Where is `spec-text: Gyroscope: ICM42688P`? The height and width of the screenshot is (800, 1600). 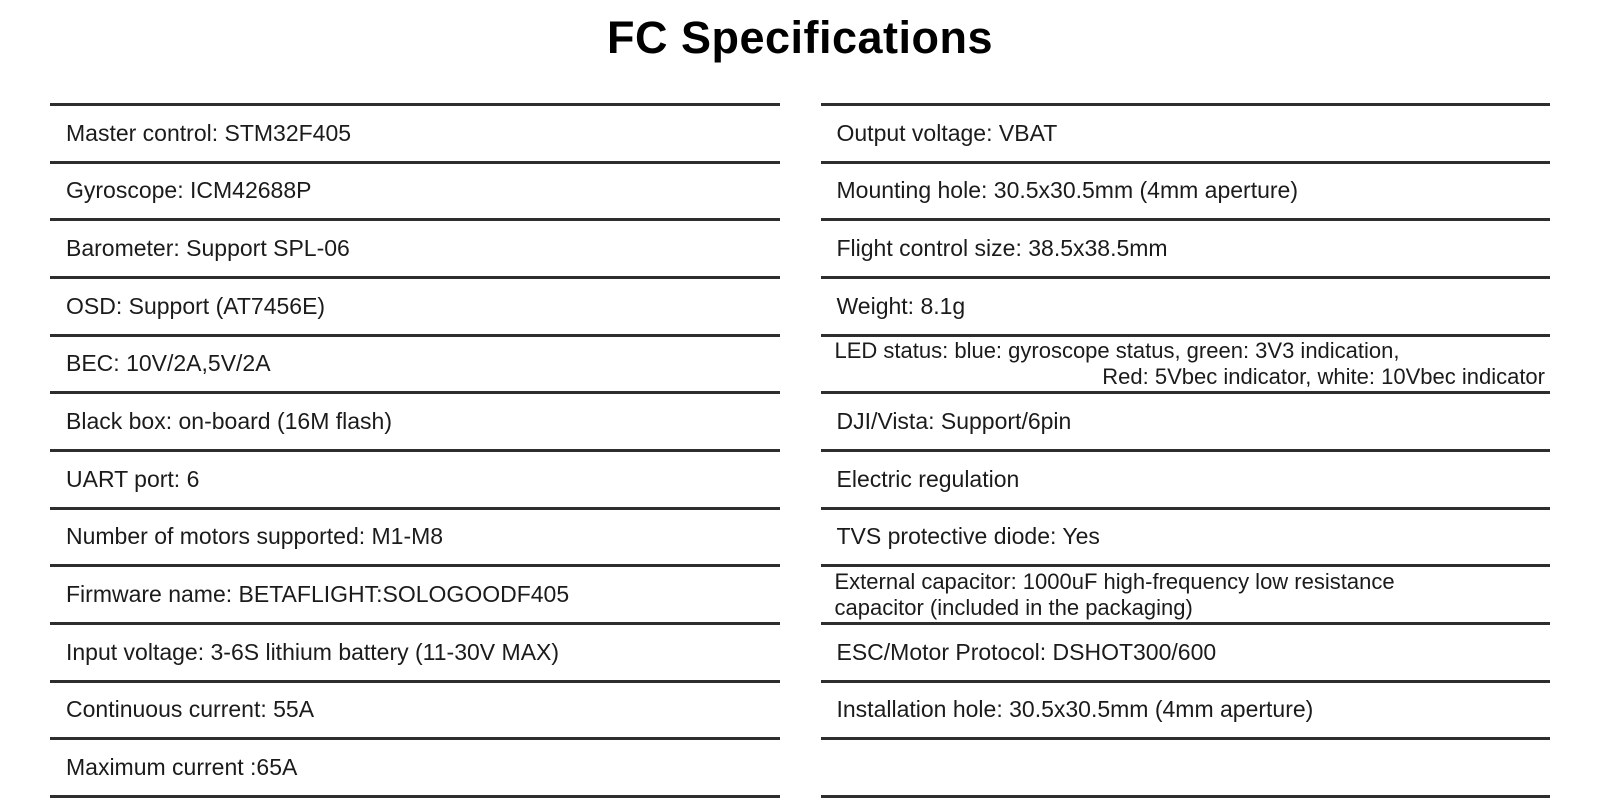 spec-text: Gyroscope: ICM42688P is located at coordinates (189, 190).